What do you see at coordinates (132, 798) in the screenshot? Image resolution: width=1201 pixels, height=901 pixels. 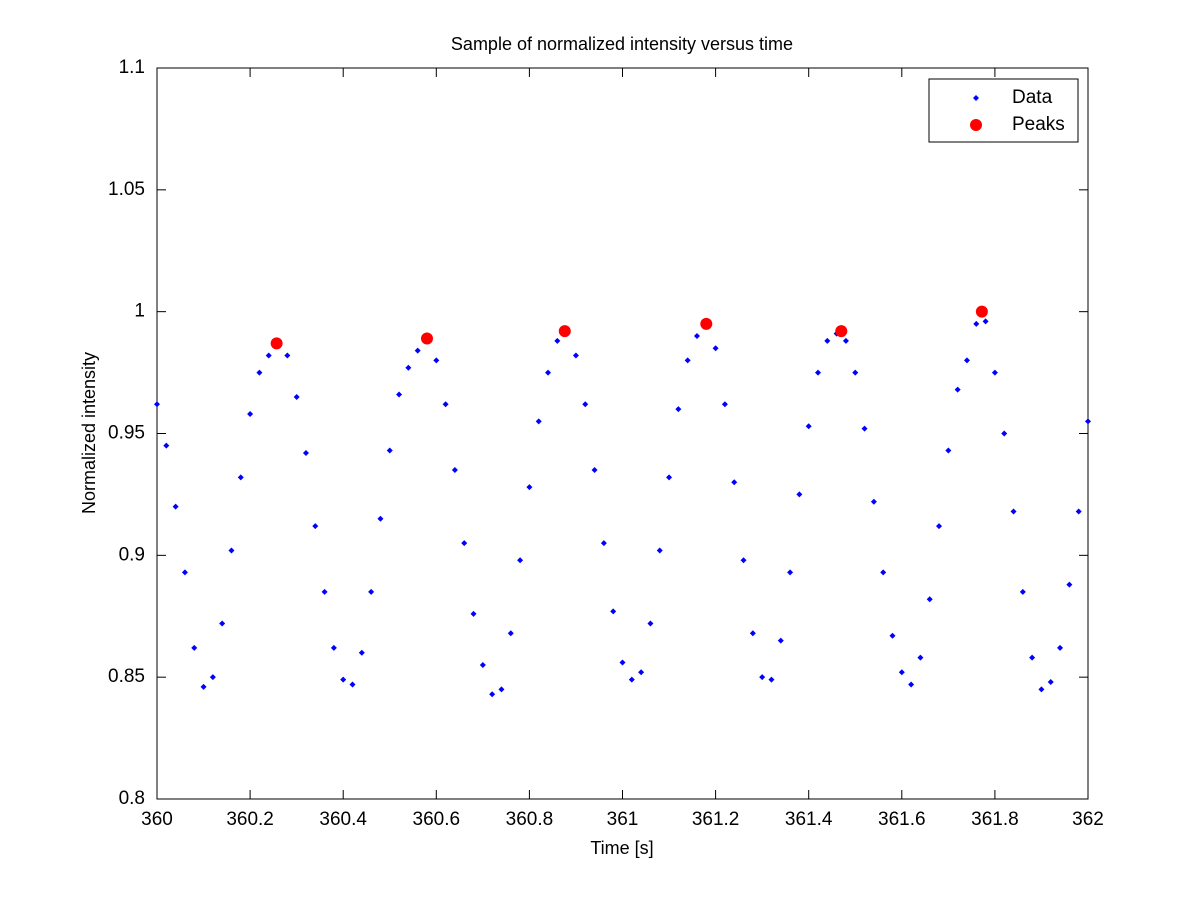 I see `y-tick-label: 0.8` at bounding box center [132, 798].